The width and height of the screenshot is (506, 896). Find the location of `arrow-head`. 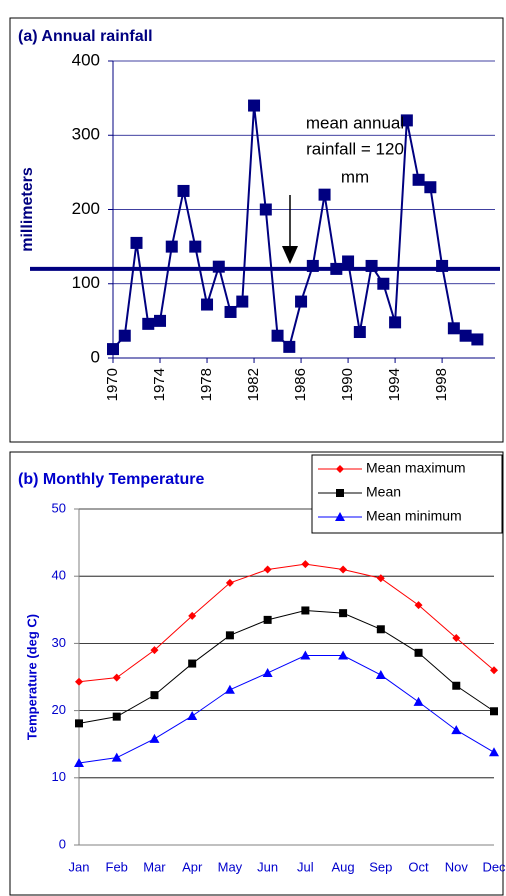

arrow-head is located at coordinates (290, 255).